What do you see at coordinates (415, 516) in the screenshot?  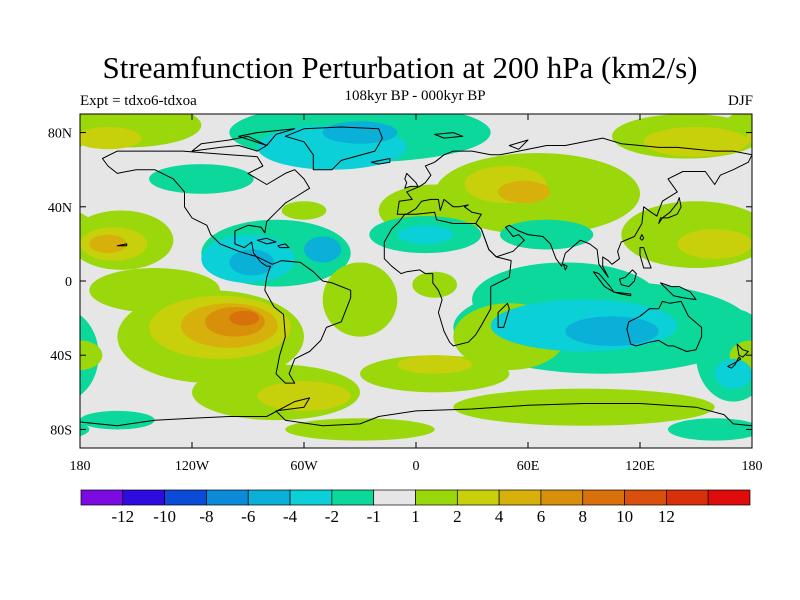 I see `colorbar-label: 1` at bounding box center [415, 516].